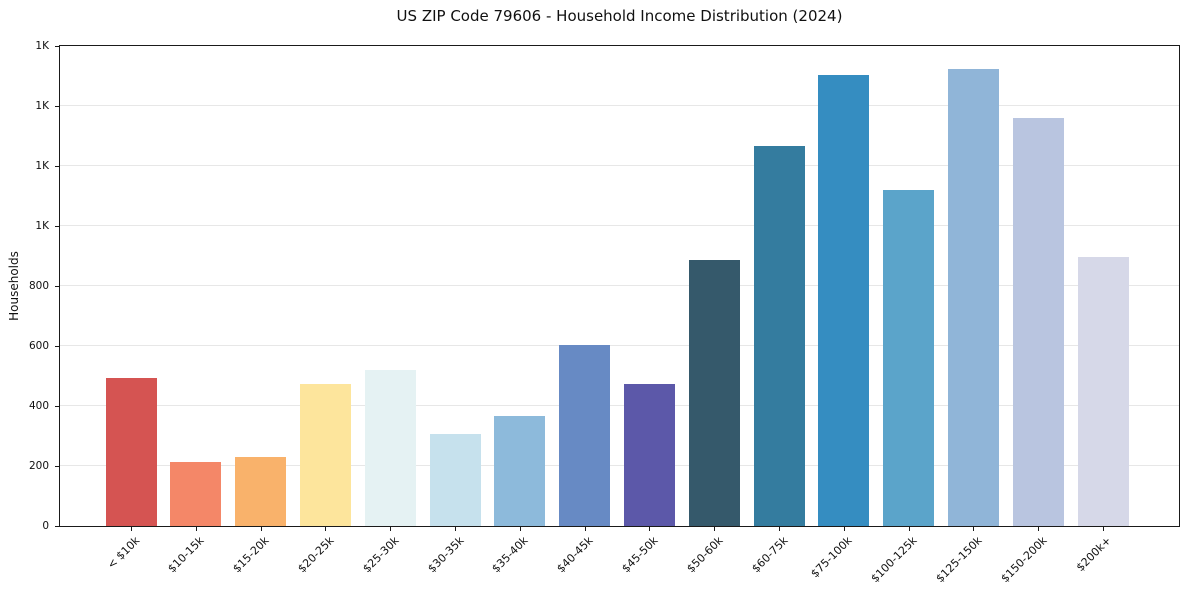  I want to click on y-tick-label-1600: 1K, so click(42, 46).